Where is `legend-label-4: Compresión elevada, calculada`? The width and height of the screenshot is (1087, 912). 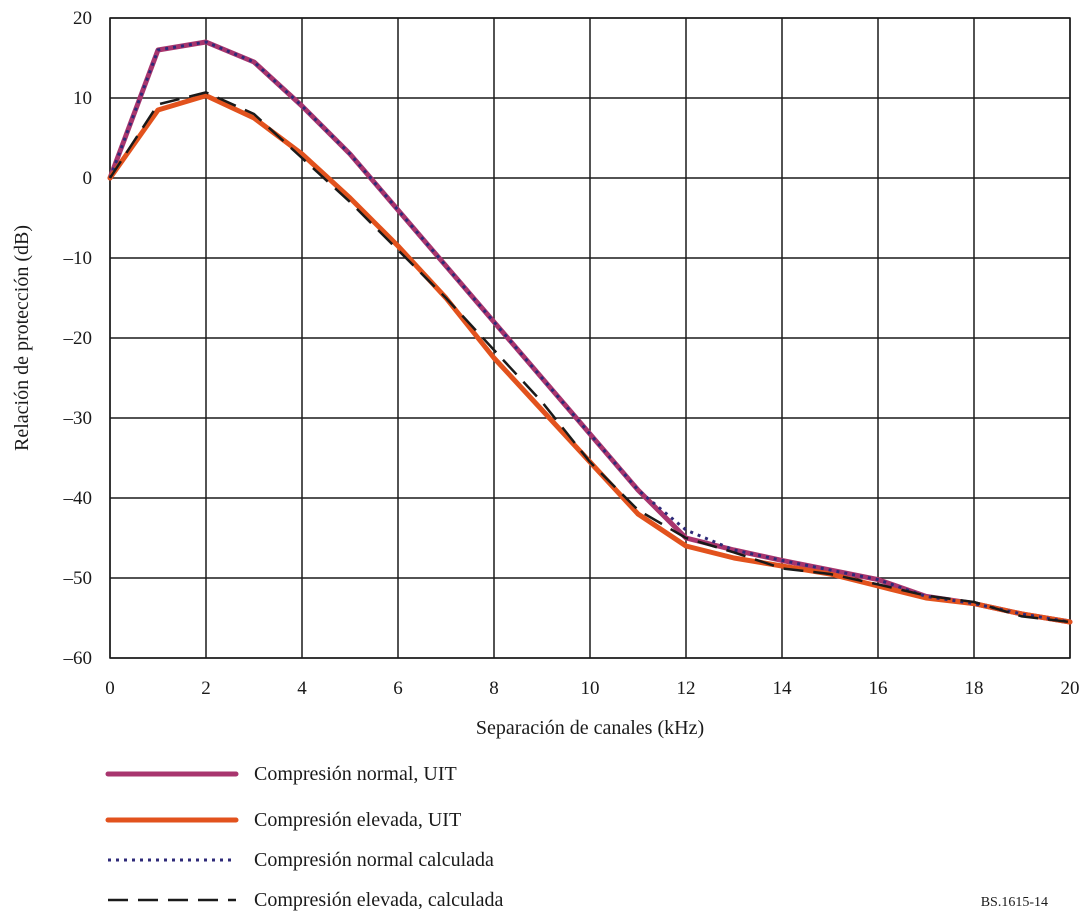 legend-label-4: Compresión elevada, calculada is located at coordinates (378, 900).